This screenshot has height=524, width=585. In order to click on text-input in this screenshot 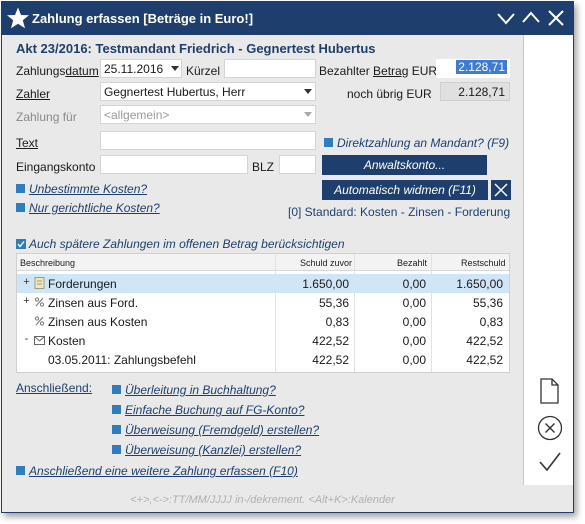, I will do `click(208, 140)`.